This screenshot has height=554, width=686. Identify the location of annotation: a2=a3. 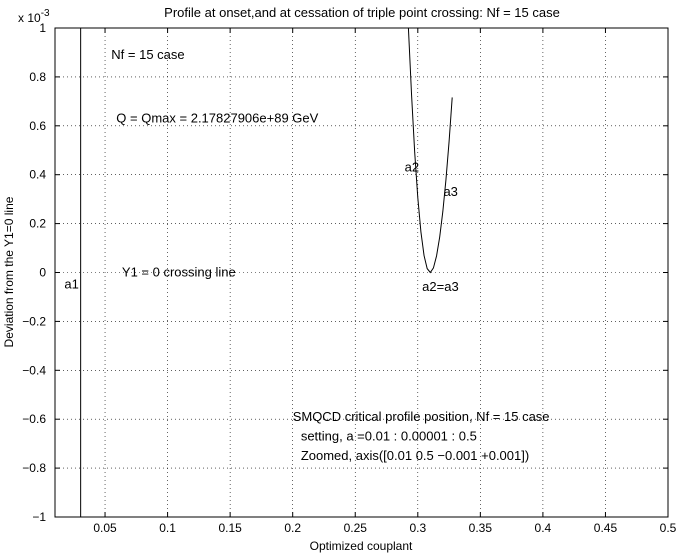
(440, 286).